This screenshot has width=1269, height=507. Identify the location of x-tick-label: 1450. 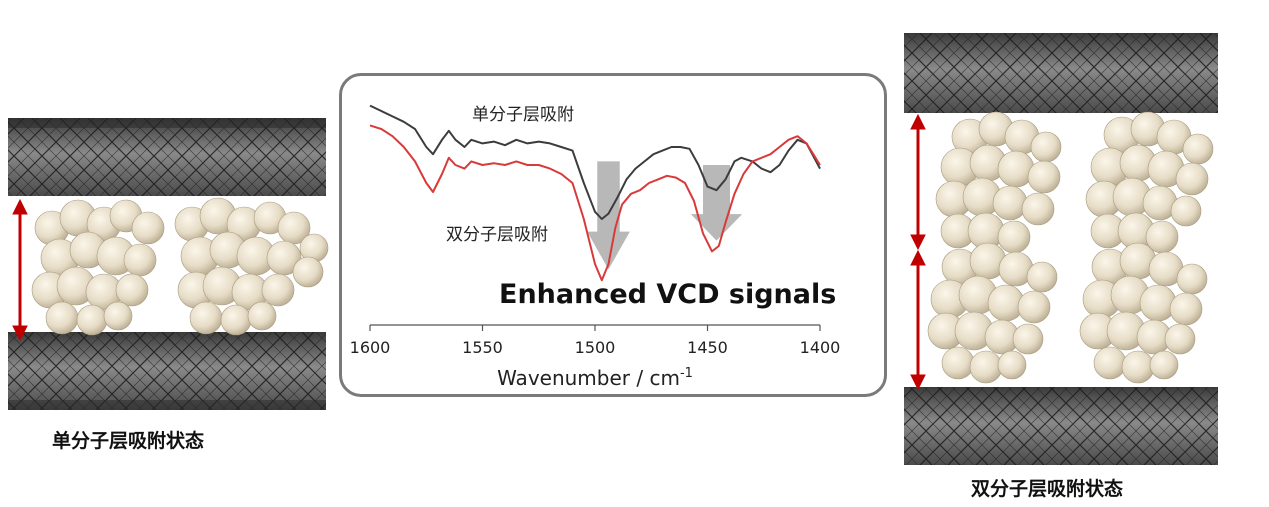
(707, 347).